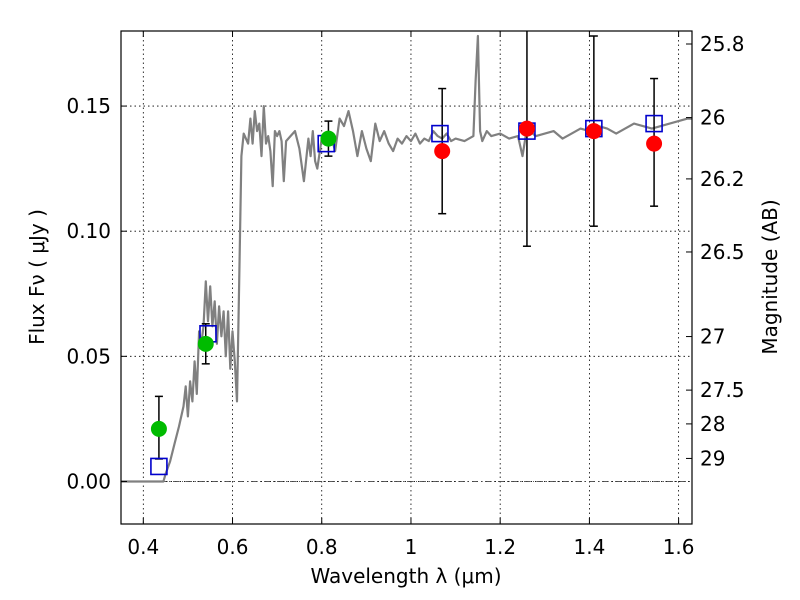  I want to click on x-tick-label: 1.2, so click(500, 547).